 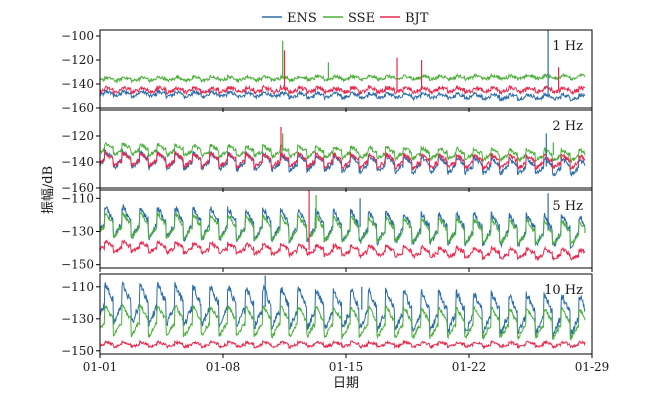 I want to click on ytick-label-2hz--140: −140, so click(x=77, y=162).